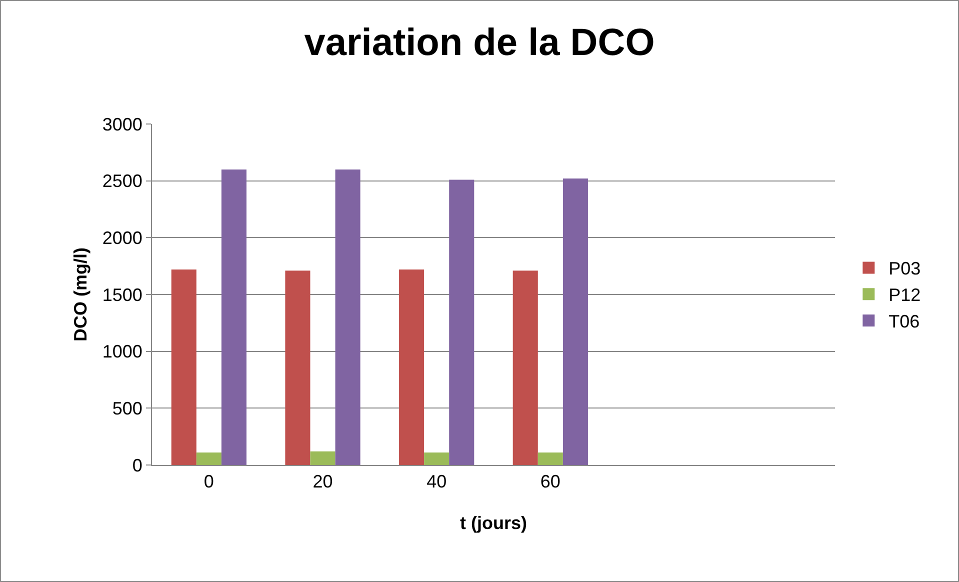 This screenshot has width=959, height=582. Describe the element at coordinates (122, 352) in the screenshot. I see `y-tick-label: 1000` at that location.